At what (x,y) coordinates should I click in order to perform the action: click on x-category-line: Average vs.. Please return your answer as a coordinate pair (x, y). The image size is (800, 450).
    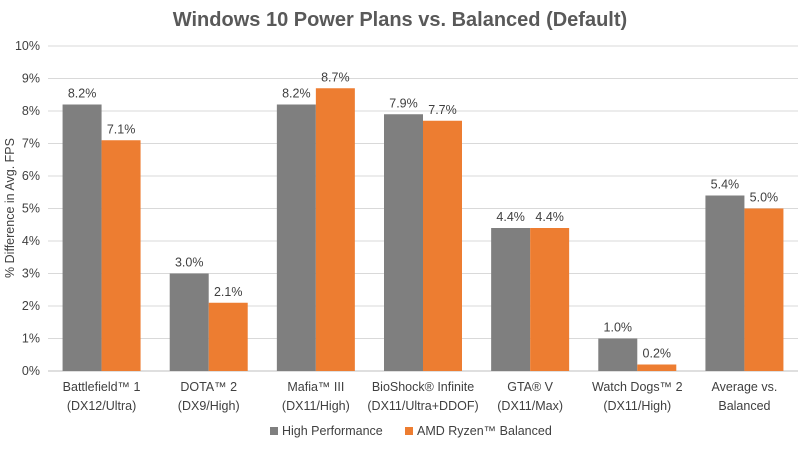
    Looking at the image, I should click on (745, 387).